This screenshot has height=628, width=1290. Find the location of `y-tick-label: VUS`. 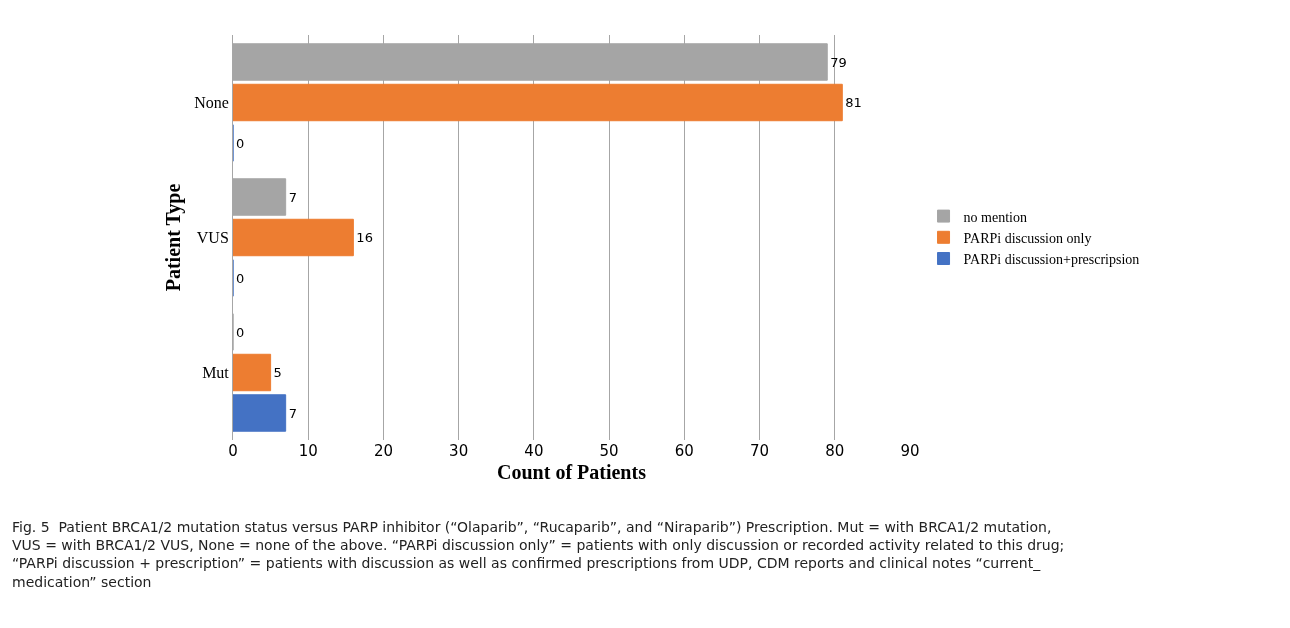

y-tick-label: VUS is located at coordinates (212, 238).